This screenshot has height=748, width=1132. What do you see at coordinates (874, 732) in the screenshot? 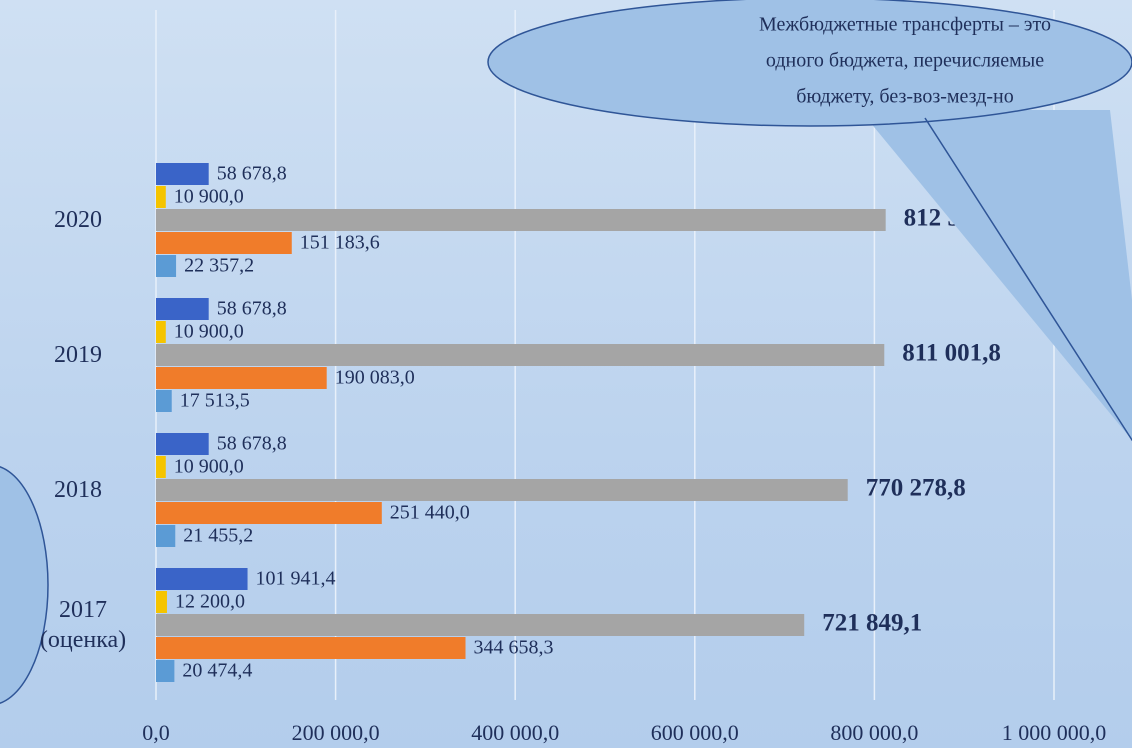
I see `x-tick-label: 800 000,0` at bounding box center [874, 732].